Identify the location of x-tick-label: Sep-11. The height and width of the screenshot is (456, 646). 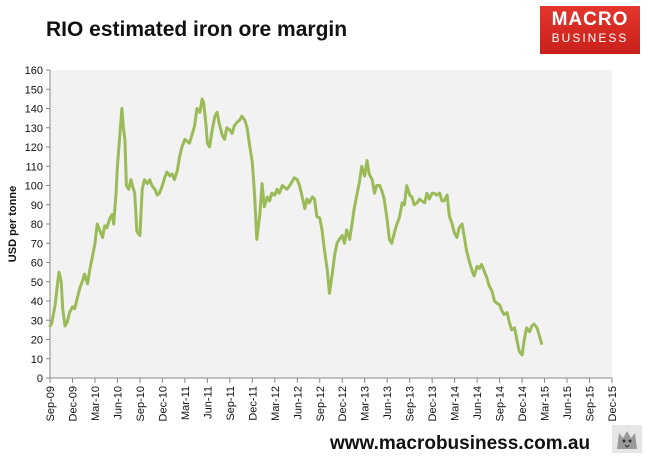
(231, 403).